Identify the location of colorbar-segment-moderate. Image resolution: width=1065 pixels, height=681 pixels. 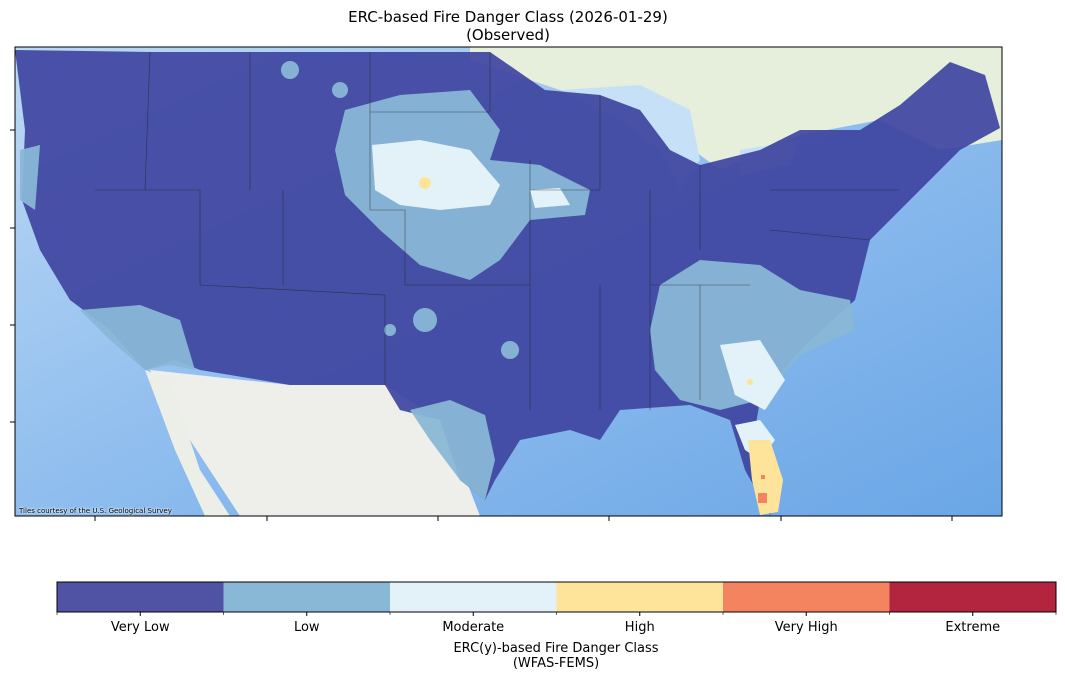
(473, 597).